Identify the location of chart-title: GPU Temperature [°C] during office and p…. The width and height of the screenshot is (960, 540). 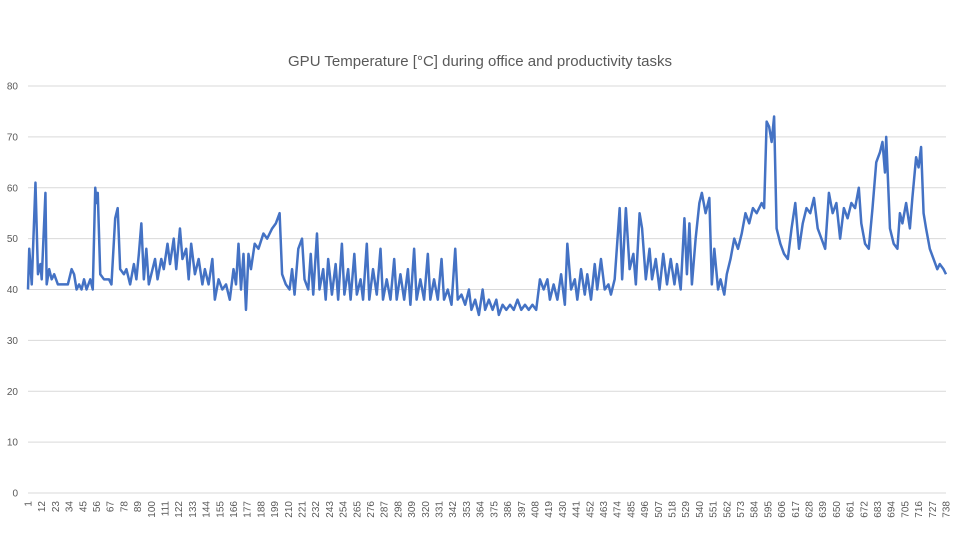
(480, 61).